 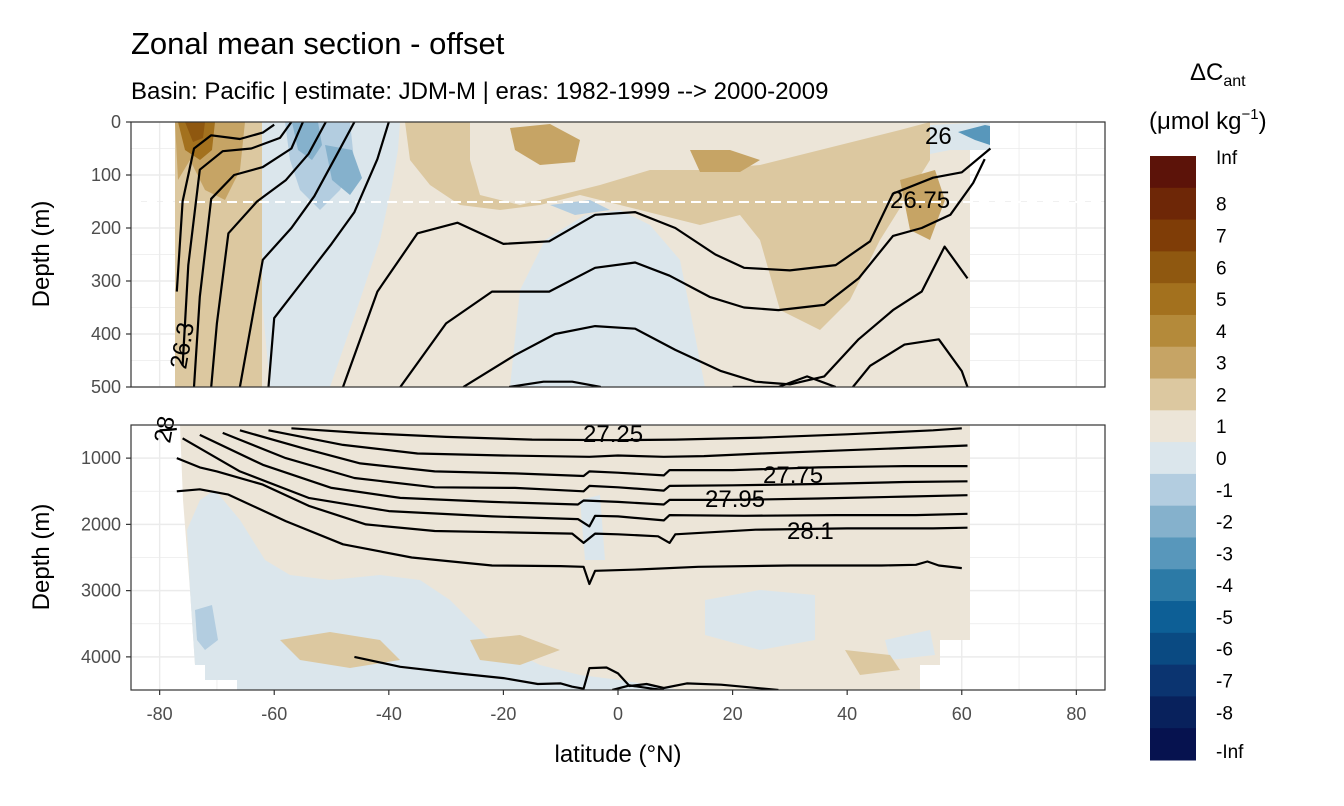 I want to click on legend-bin-label: -Inf, so click(x=1230, y=752).